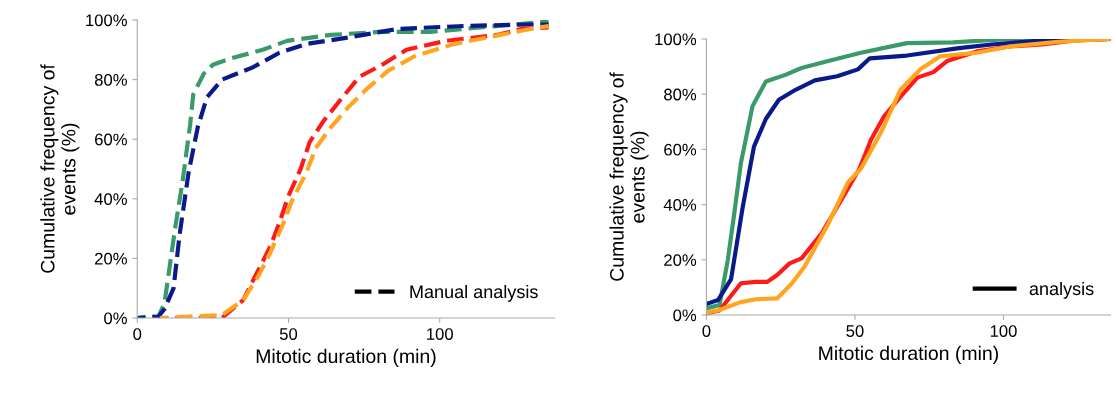  I want to click on legend-label: Manual analysis, so click(474, 293).